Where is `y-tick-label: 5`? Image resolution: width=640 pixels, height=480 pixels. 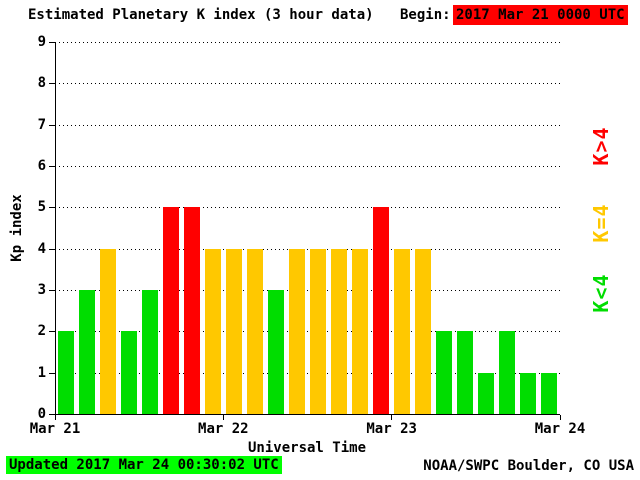
y-tick-label: 5 is located at coordinates (41, 207).